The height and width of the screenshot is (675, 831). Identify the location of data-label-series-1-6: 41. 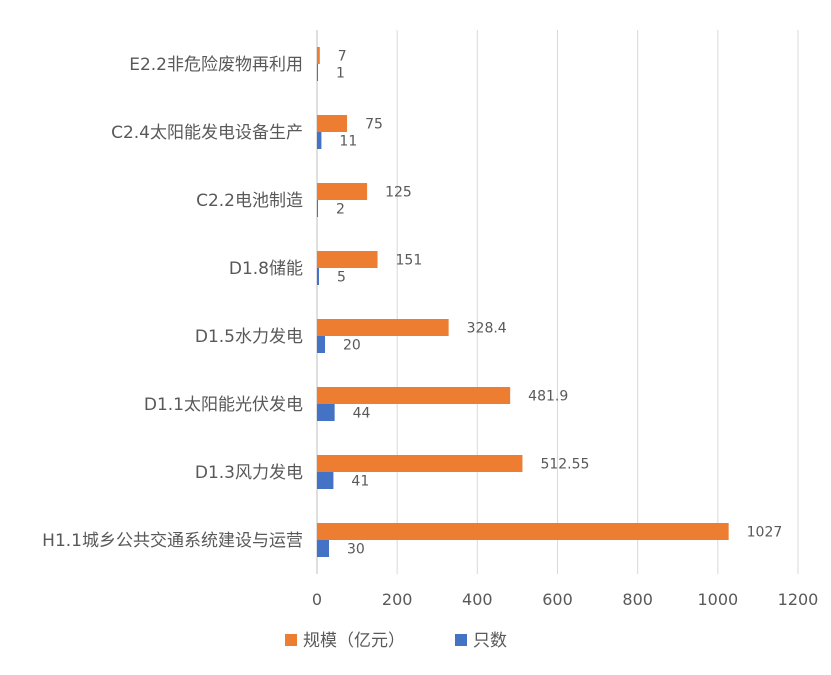
(360, 482).